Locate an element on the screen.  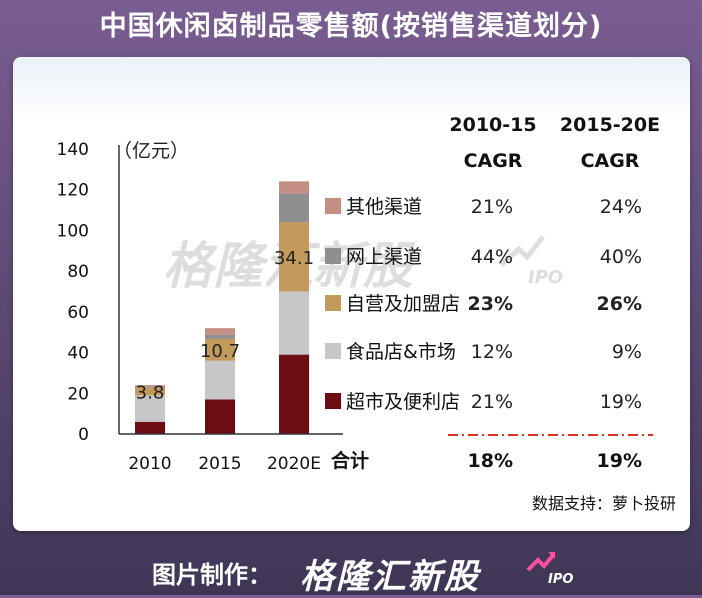
cagr-2015-20e: 26% is located at coordinates (619, 304).